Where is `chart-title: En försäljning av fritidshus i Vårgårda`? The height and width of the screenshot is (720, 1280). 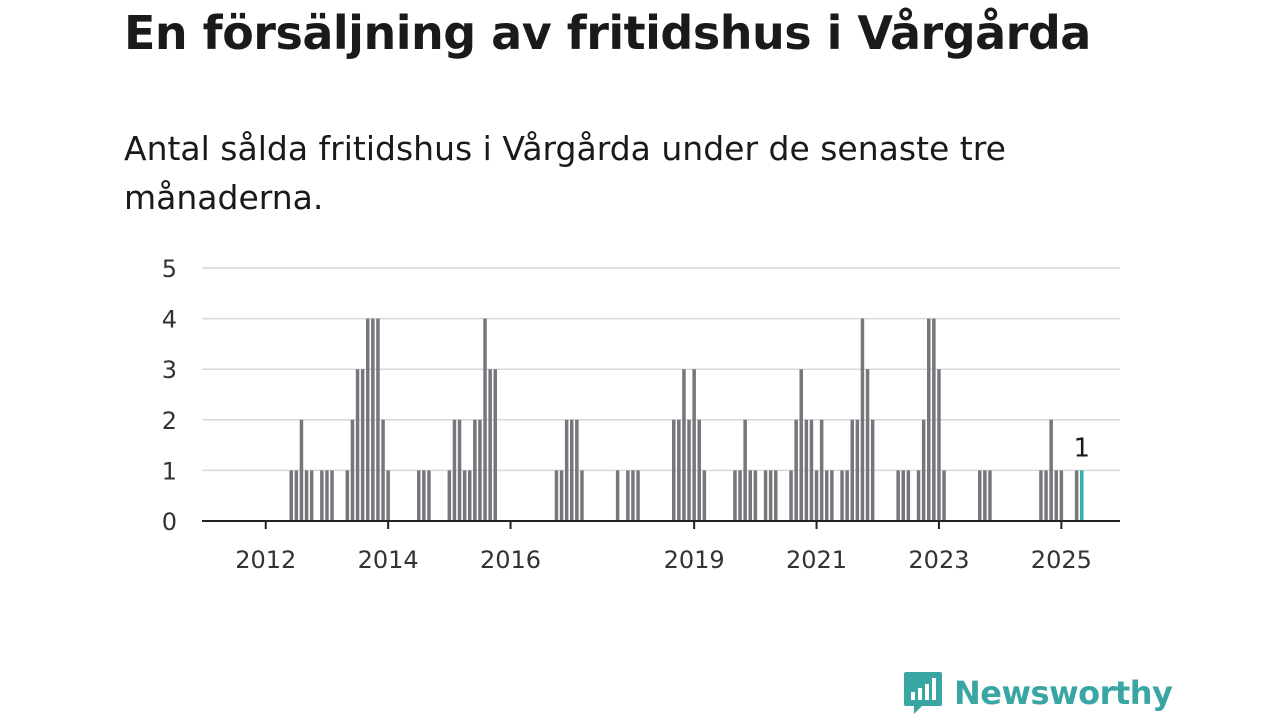
chart-title: En försäljning av fritidshus i Vårgårda is located at coordinates (607, 33).